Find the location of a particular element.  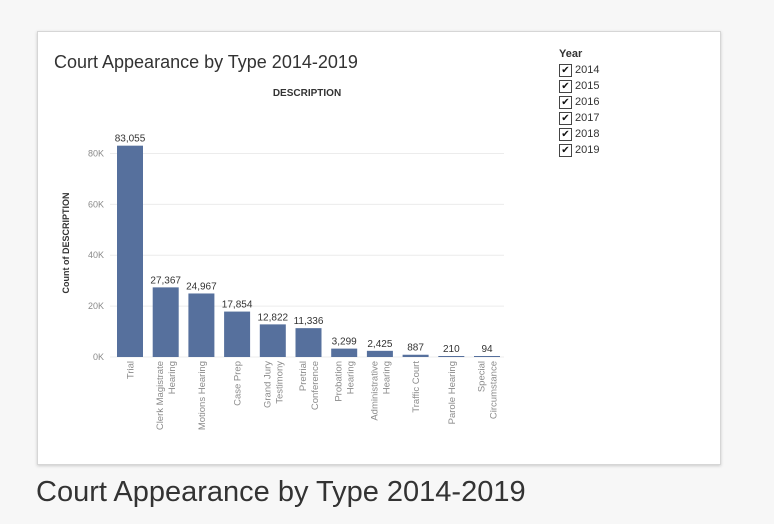

x-category-label-line: Administrative is located at coordinates (374, 391).